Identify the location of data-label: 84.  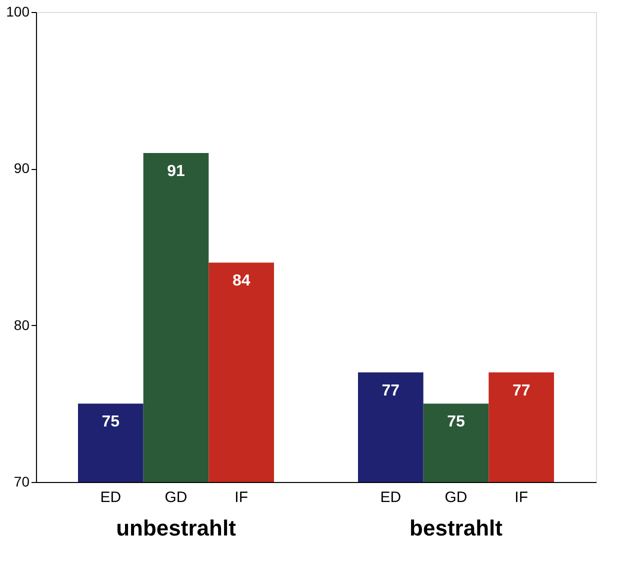
(241, 281).